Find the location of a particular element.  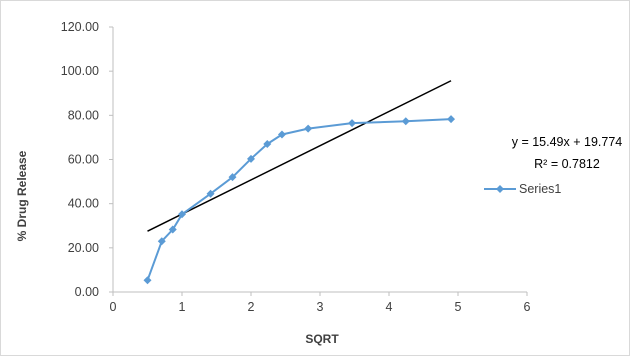

y-tick-label: 40.00 is located at coordinates (83, 204).